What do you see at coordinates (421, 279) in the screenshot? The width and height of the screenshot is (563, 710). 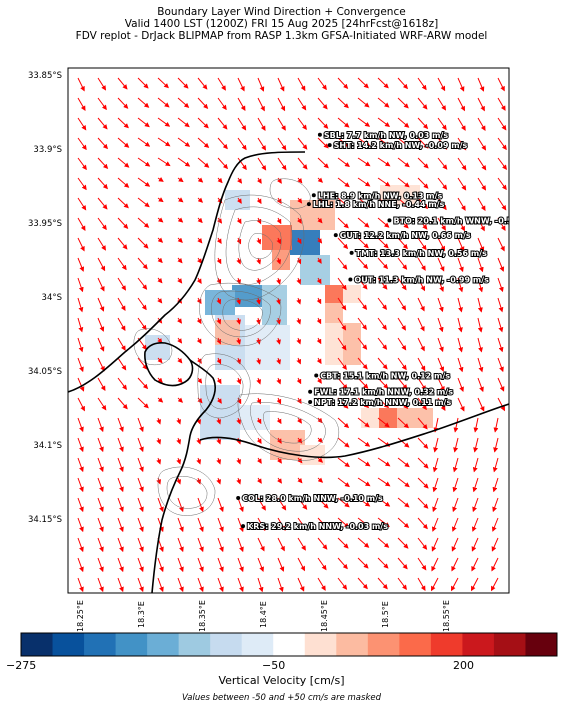 I see `station-label-out: OUT: 11.3 km/h NW, -0.99 m/s` at bounding box center [421, 279].